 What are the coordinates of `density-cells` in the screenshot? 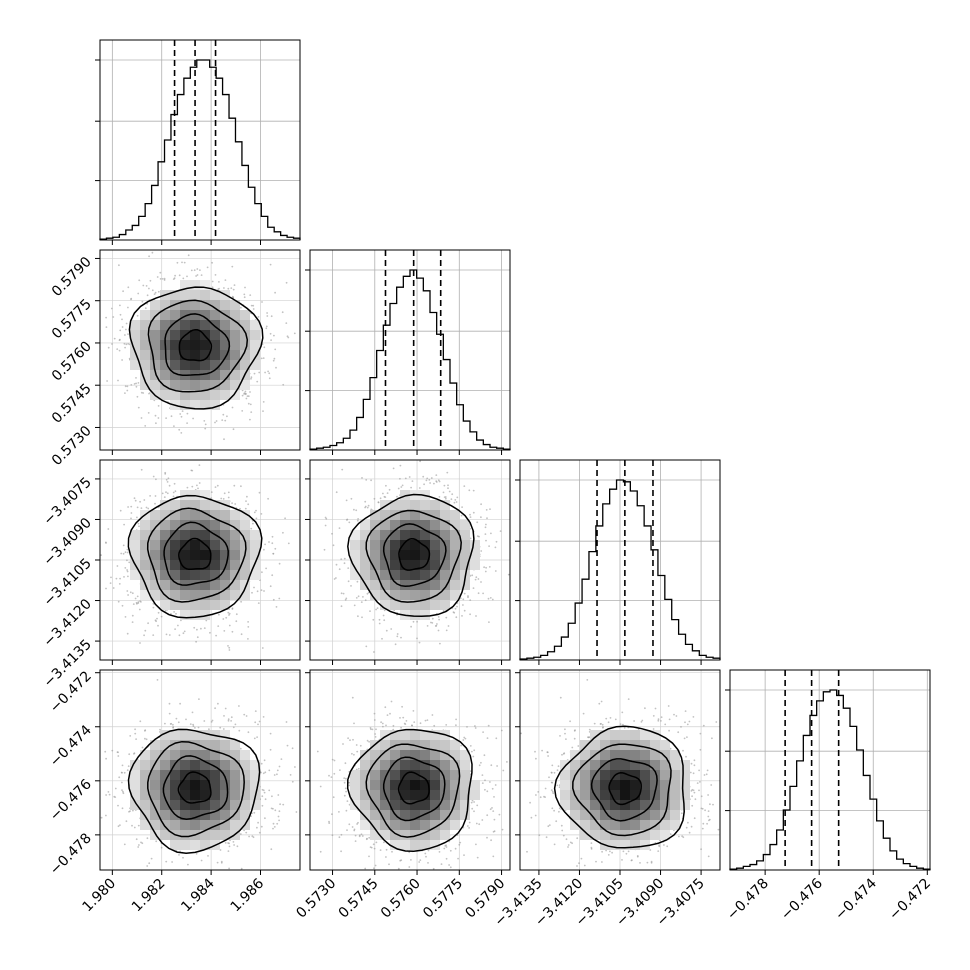 It's located at (625, 790).